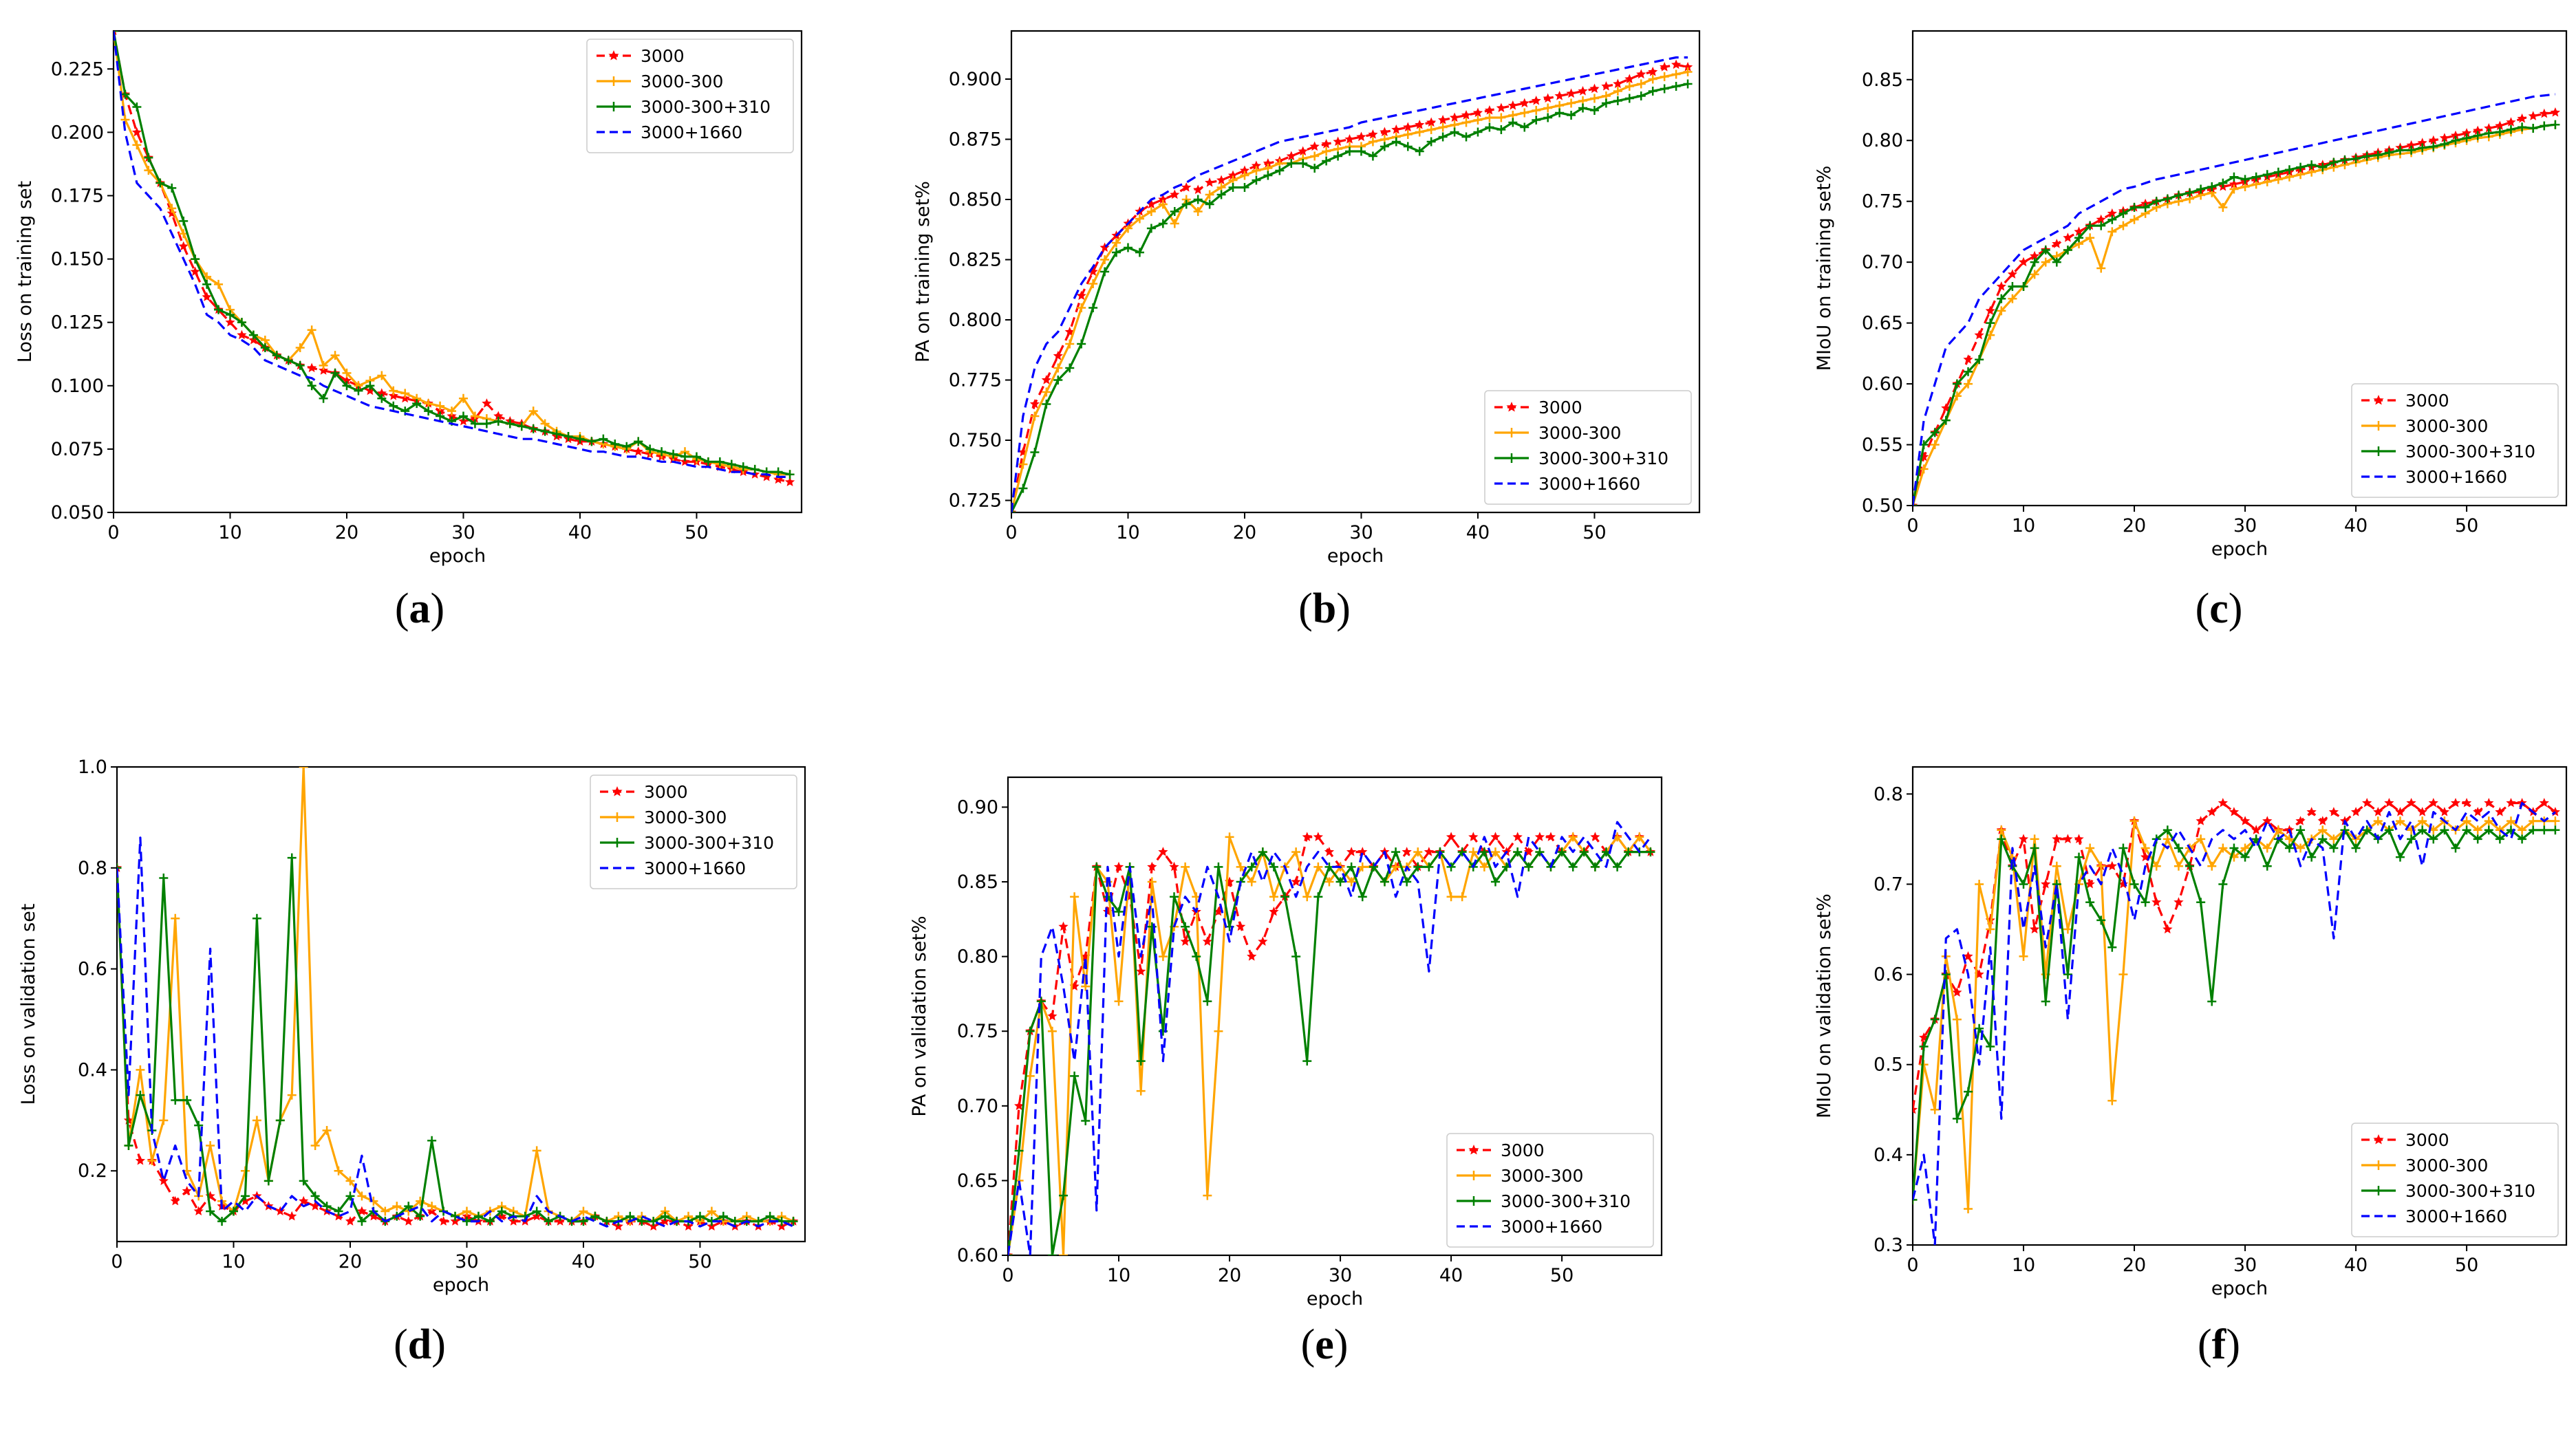  What do you see at coordinates (2427, 401) in the screenshot?
I see `chart-c-legend-label: 3000` at bounding box center [2427, 401].